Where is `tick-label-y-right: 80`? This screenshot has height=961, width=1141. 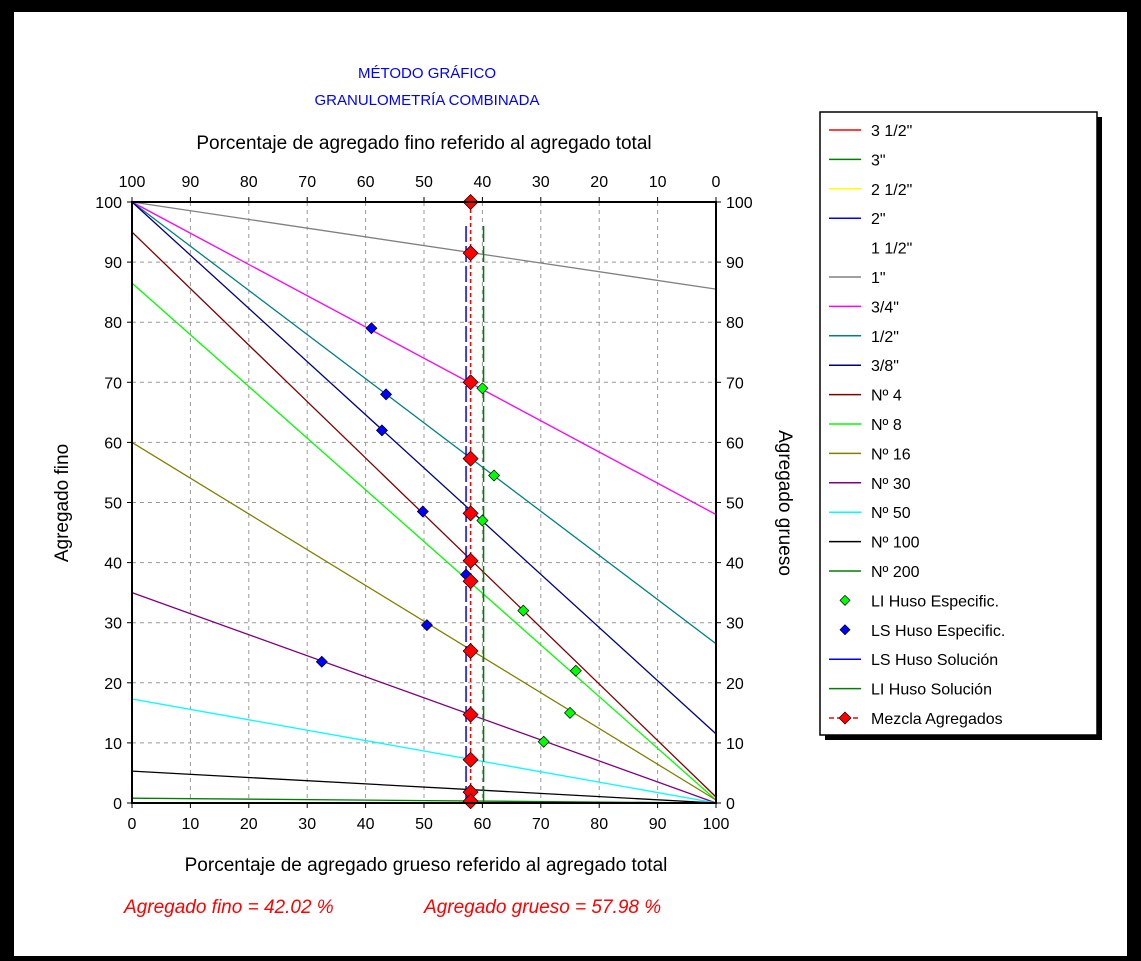
tick-label-y-right: 80 is located at coordinates (735, 323).